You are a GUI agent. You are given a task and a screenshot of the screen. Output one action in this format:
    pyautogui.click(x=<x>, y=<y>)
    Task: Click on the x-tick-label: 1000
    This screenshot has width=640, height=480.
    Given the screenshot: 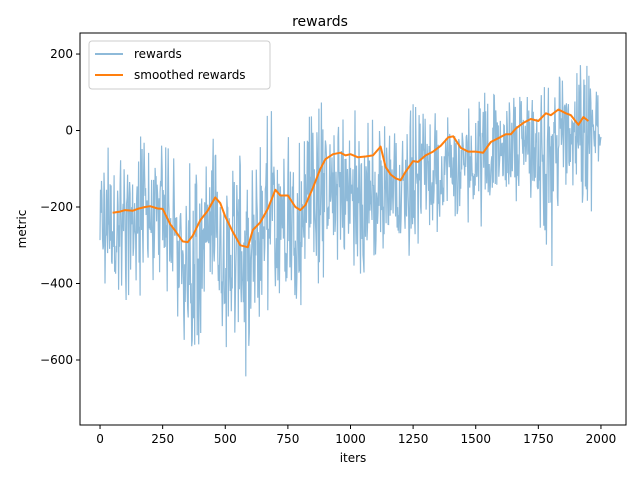 What is the action you would take?
    pyautogui.click(x=350, y=439)
    